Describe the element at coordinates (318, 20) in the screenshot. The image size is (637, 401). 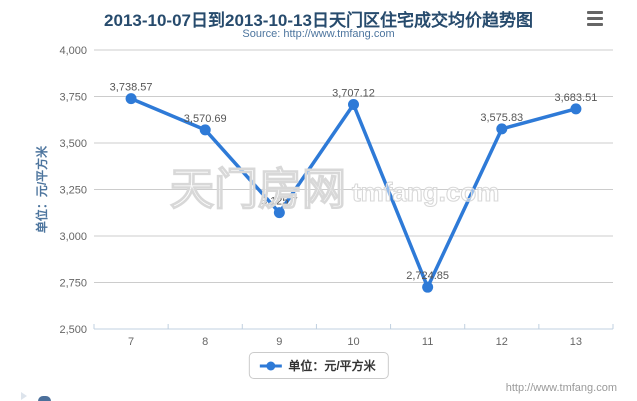
I see `chart-title: 2013-10-07日到2013-10-13日天门区住宅成交均价趋势图` at that location.